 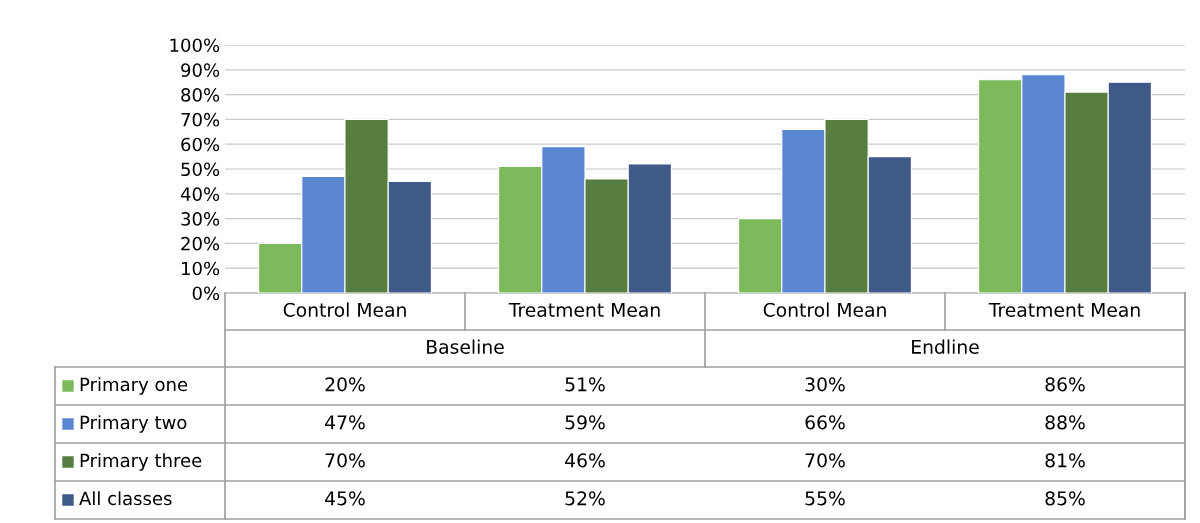 I want to click on y-tick-label: 50%, so click(x=200, y=169).